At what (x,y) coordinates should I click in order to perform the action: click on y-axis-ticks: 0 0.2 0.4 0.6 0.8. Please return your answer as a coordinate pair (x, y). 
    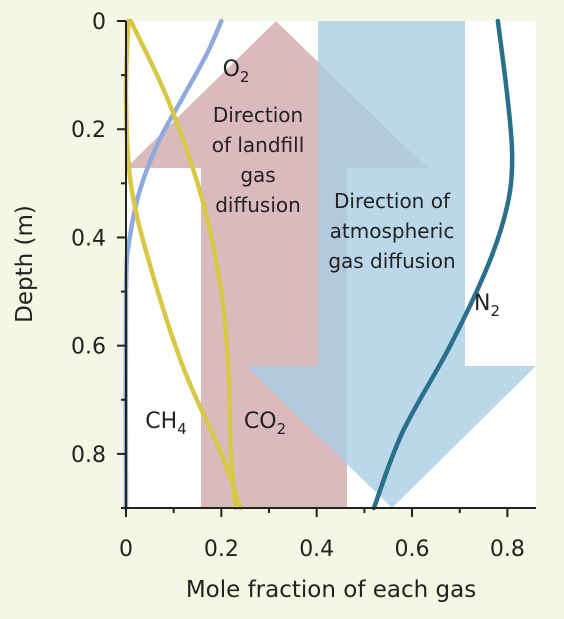
    Looking at the image, I should click on (98, 259).